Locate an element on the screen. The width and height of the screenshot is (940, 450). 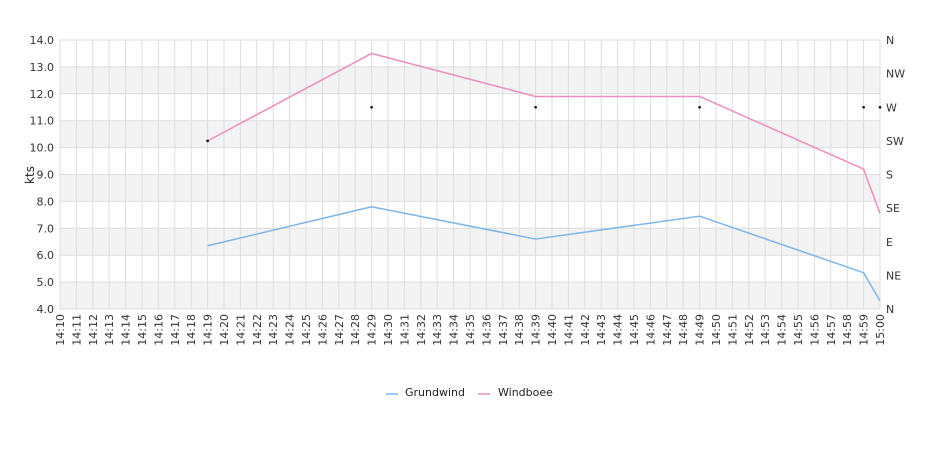
x-tick-label: 14:17 is located at coordinates (175, 330).